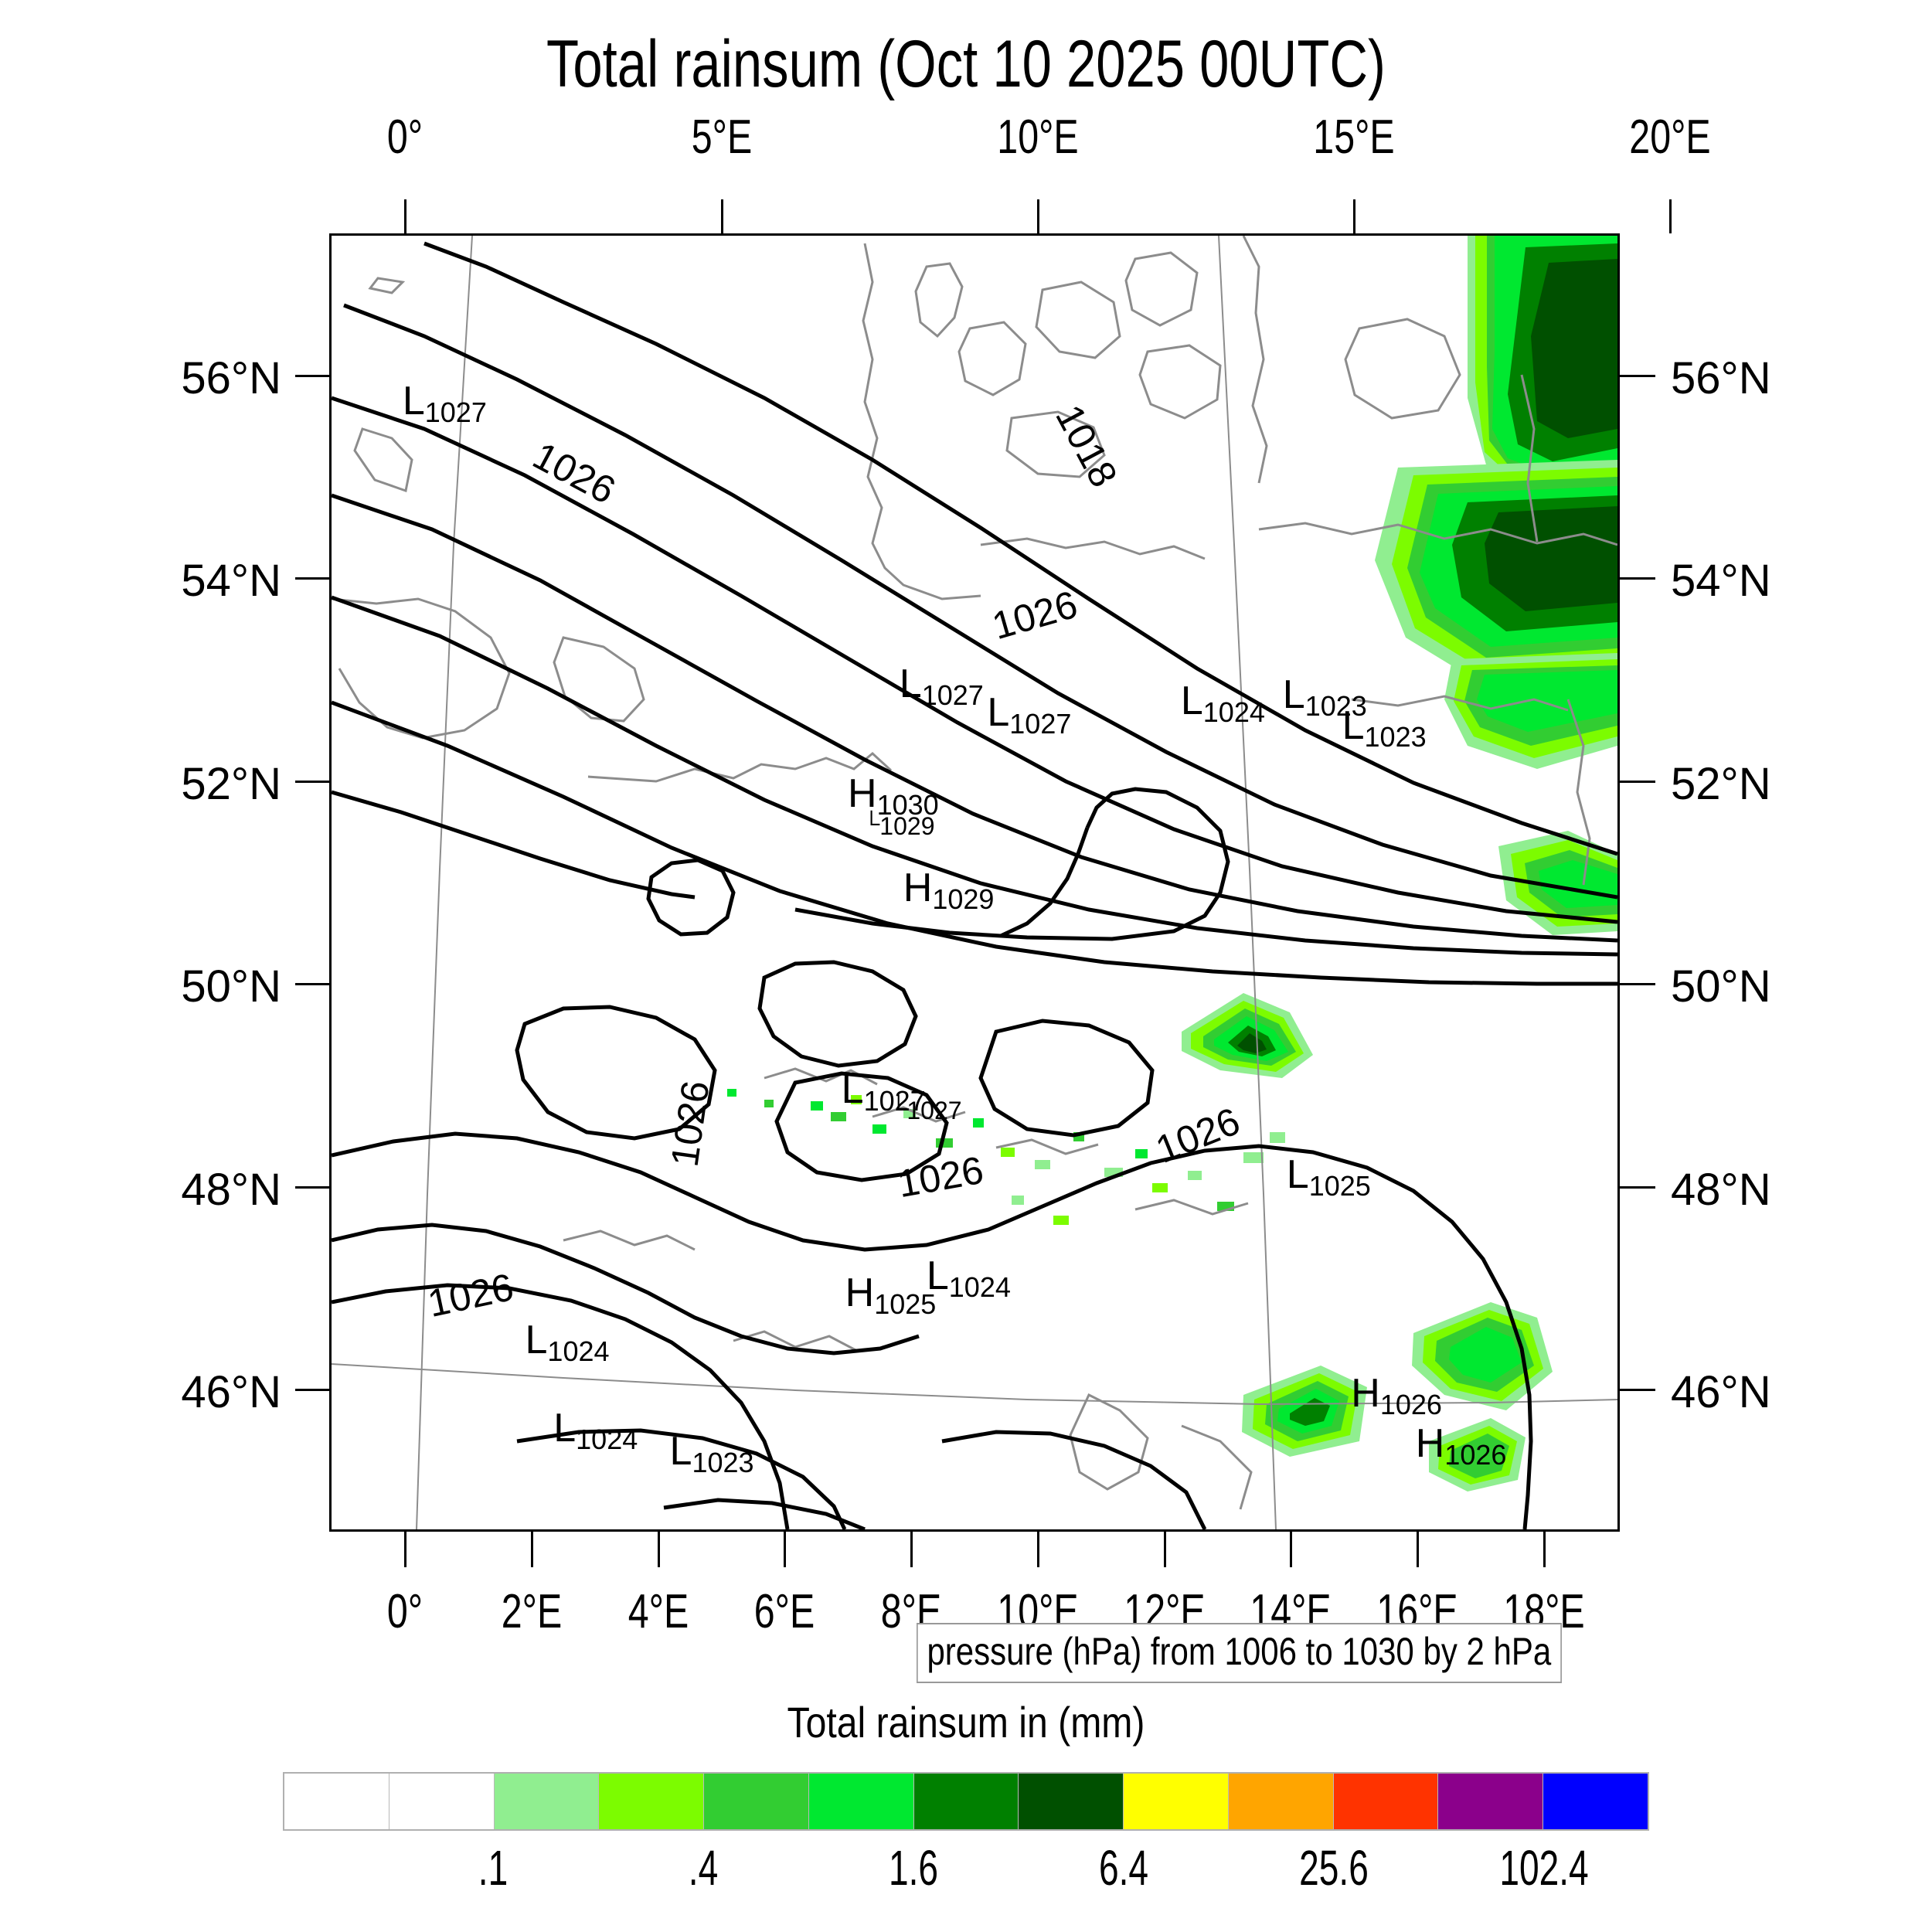  I want to click on lat-label-right: 48°N, so click(1721, 1190).